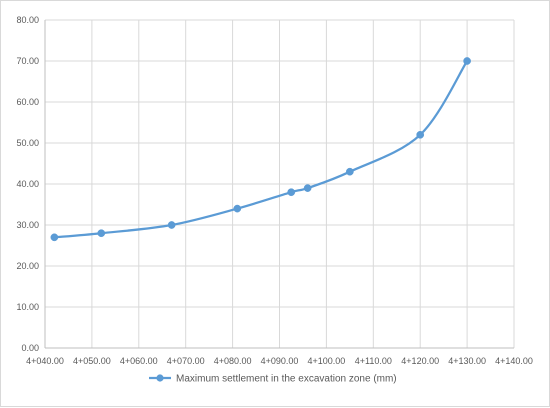 The image size is (550, 408). What do you see at coordinates (420, 361) in the screenshot?
I see `x-tick-label: 4+120.00` at bounding box center [420, 361].